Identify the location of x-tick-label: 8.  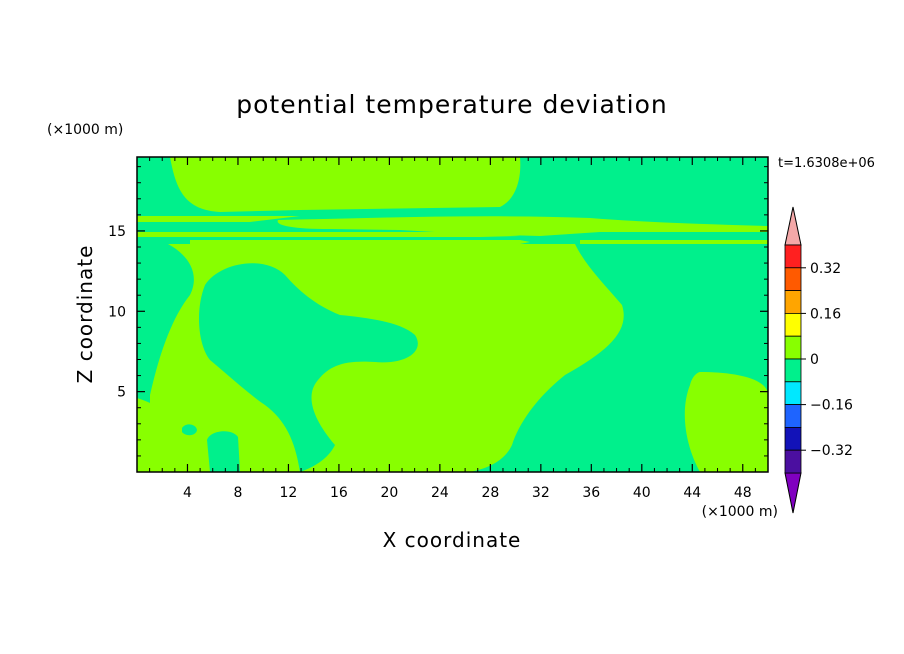
(237, 493).